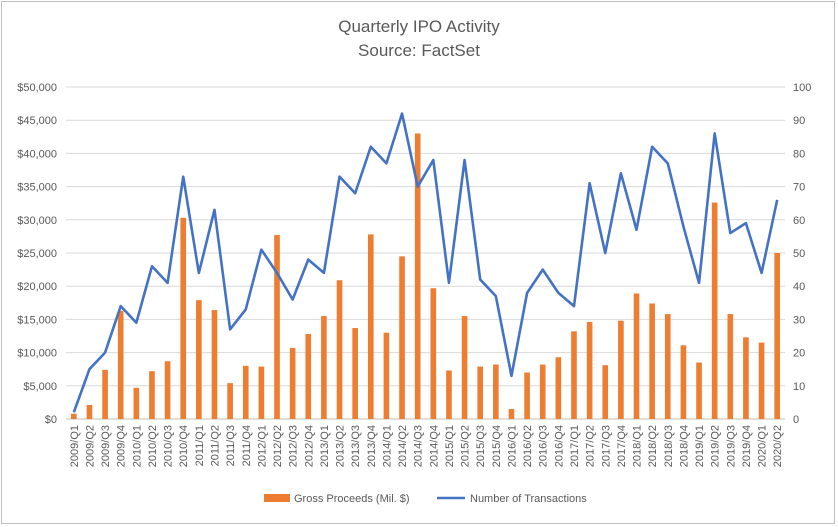  What do you see at coordinates (802, 88) in the screenshot?
I see `y-right-tick-label: 100` at bounding box center [802, 88].